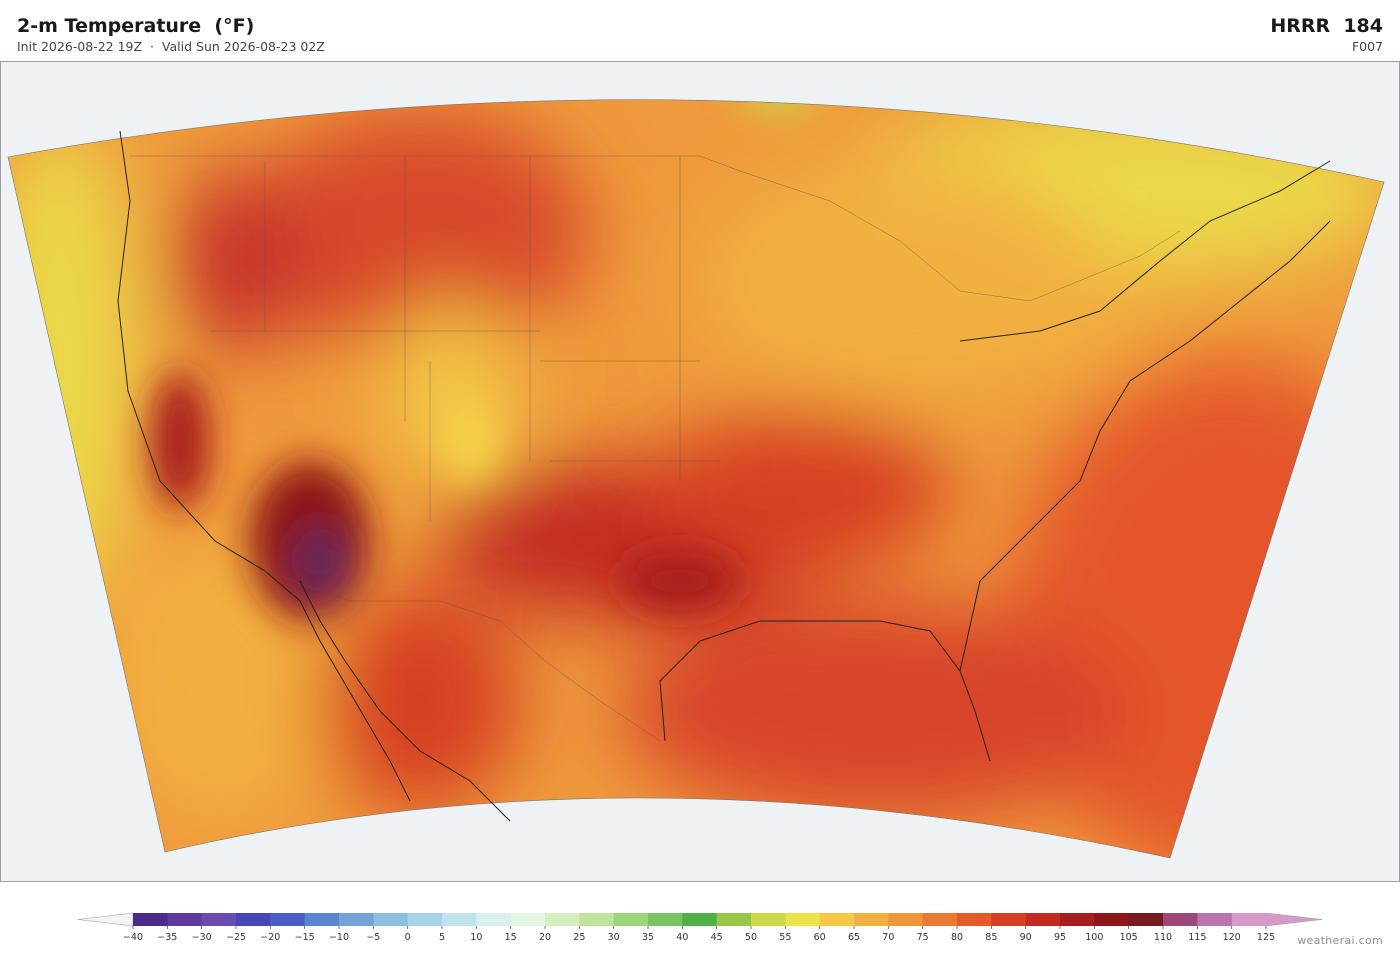  Describe the element at coordinates (1266, 937) in the screenshot. I see `tick-label: 125` at that location.